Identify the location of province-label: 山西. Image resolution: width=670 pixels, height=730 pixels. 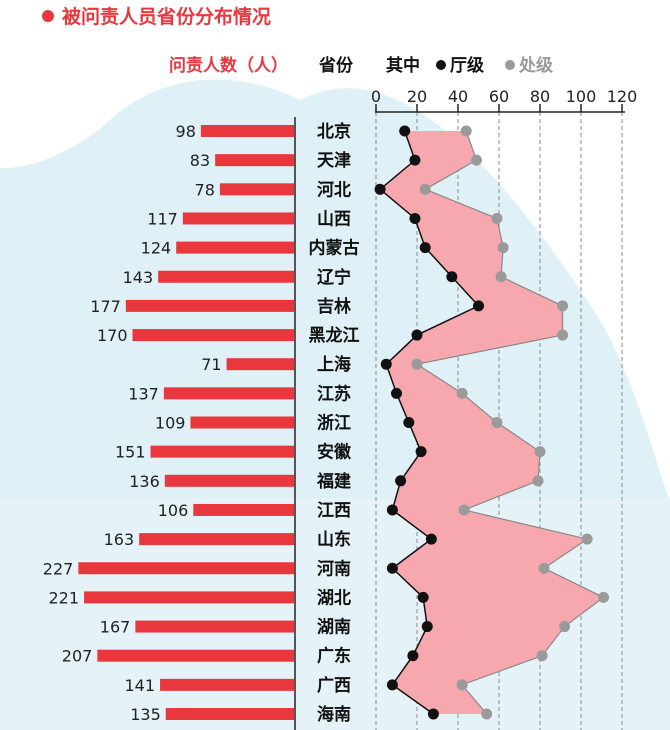
(334, 219).